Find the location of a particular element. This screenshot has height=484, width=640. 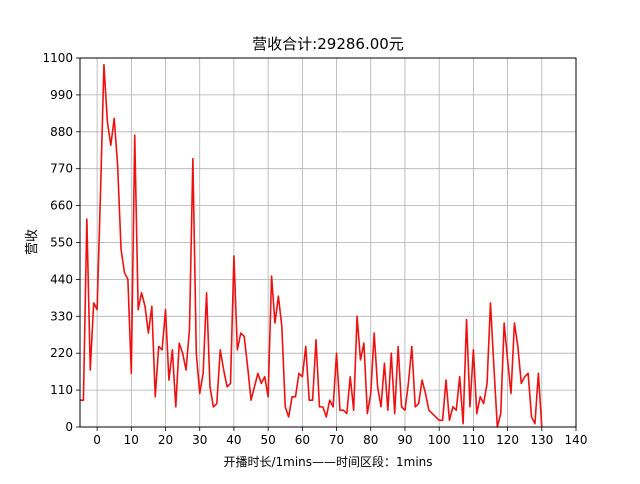

x-tick-label: 70 is located at coordinates (336, 440).